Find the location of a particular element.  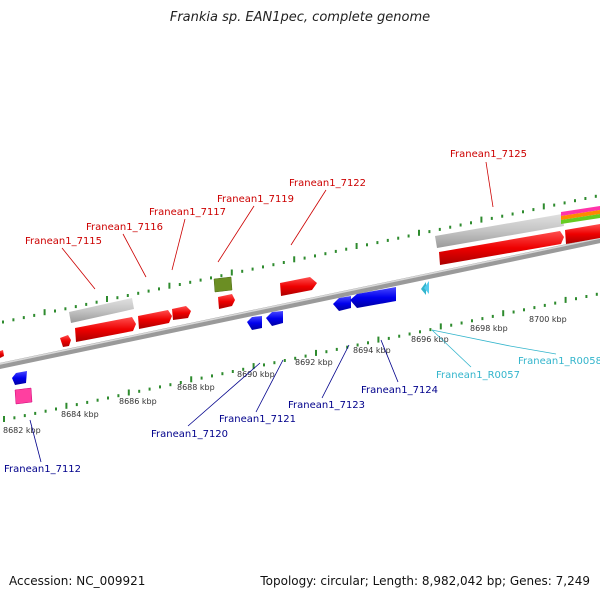

gene-label: Franean1_7119 is located at coordinates (255, 199).